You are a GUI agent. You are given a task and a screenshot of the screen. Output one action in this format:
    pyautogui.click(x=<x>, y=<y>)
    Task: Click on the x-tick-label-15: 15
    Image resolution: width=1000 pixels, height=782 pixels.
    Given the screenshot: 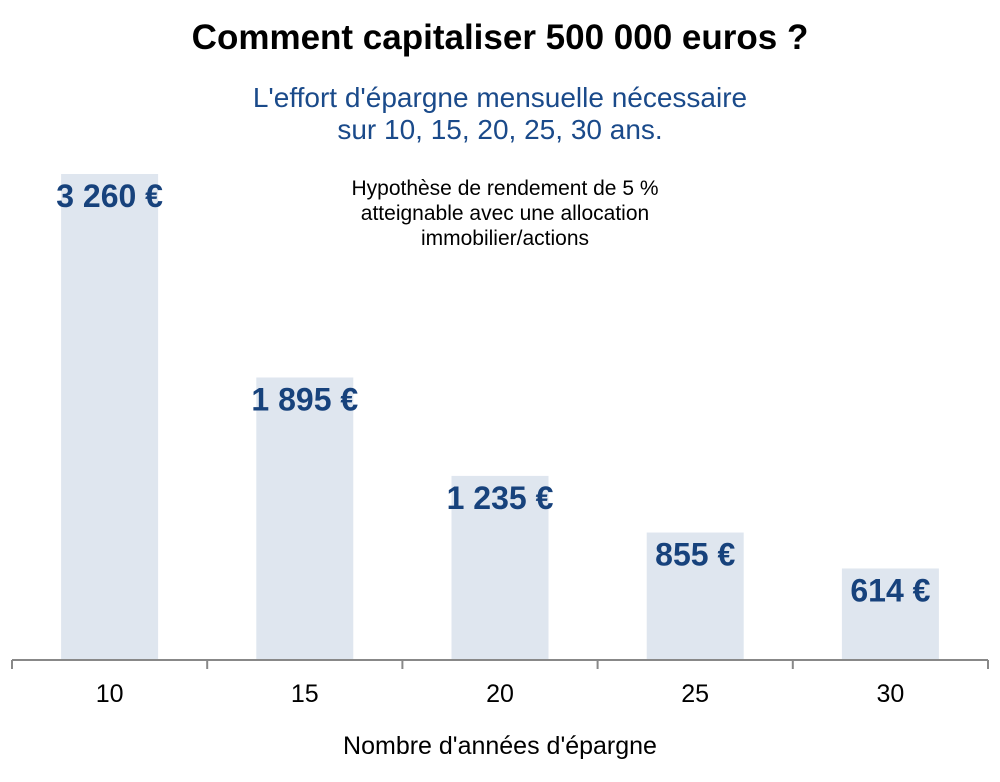 What is the action you would take?
    pyautogui.click(x=305, y=694)
    